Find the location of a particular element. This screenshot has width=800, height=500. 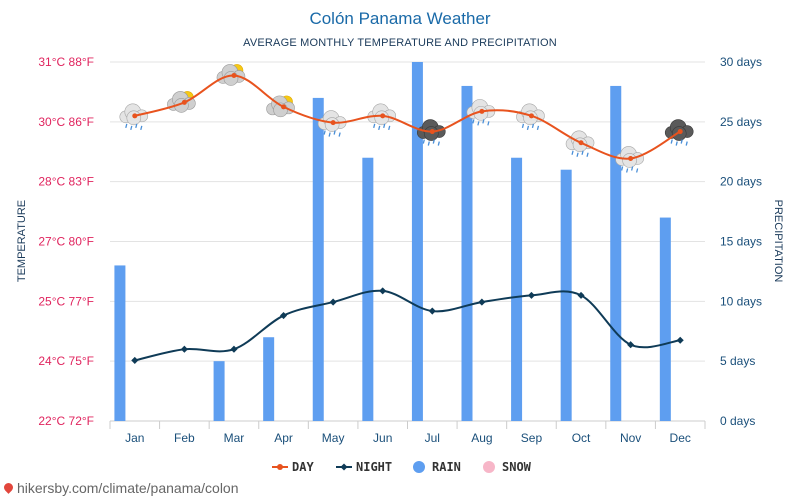

legend-item-snow: SNOW is located at coordinates (507, 467).